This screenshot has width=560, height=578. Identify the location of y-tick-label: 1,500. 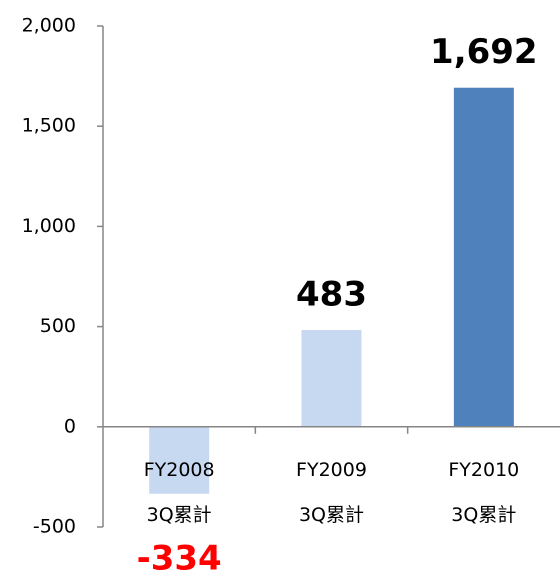
(49, 126).